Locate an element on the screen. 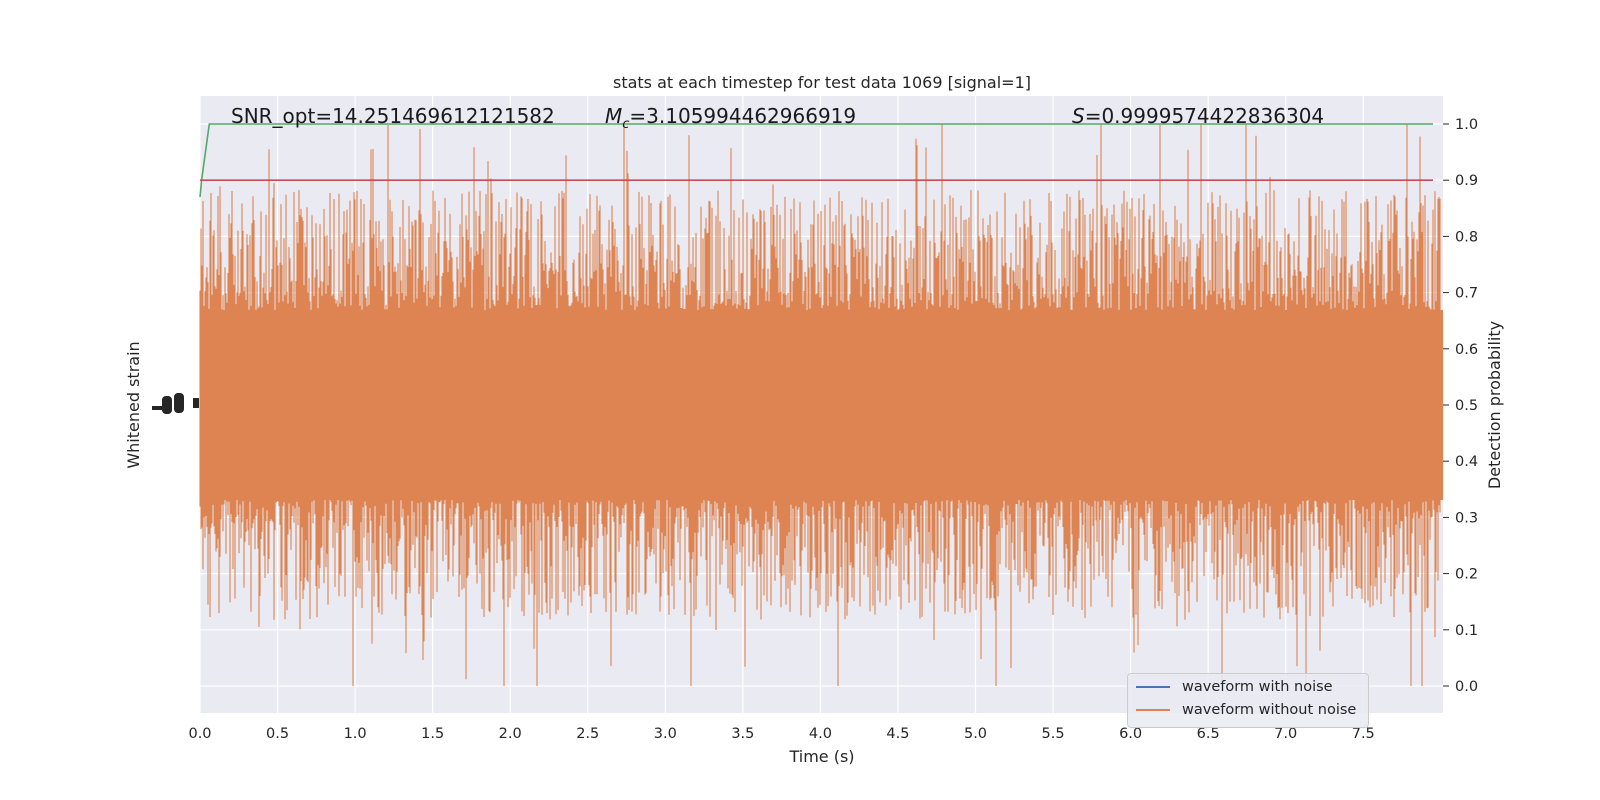  mc-annotation: Mc=3.105994462966919 is located at coordinates (730, 118).